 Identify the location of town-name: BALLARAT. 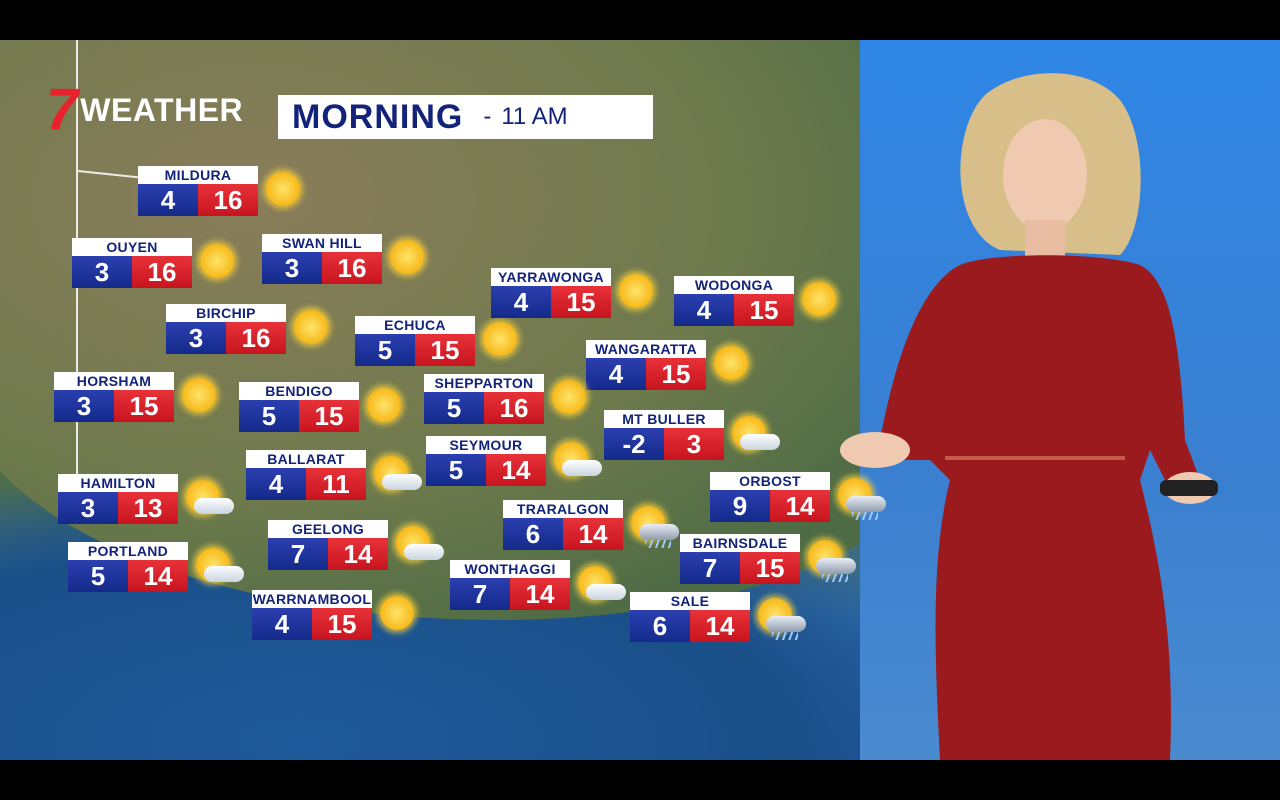
(306, 459).